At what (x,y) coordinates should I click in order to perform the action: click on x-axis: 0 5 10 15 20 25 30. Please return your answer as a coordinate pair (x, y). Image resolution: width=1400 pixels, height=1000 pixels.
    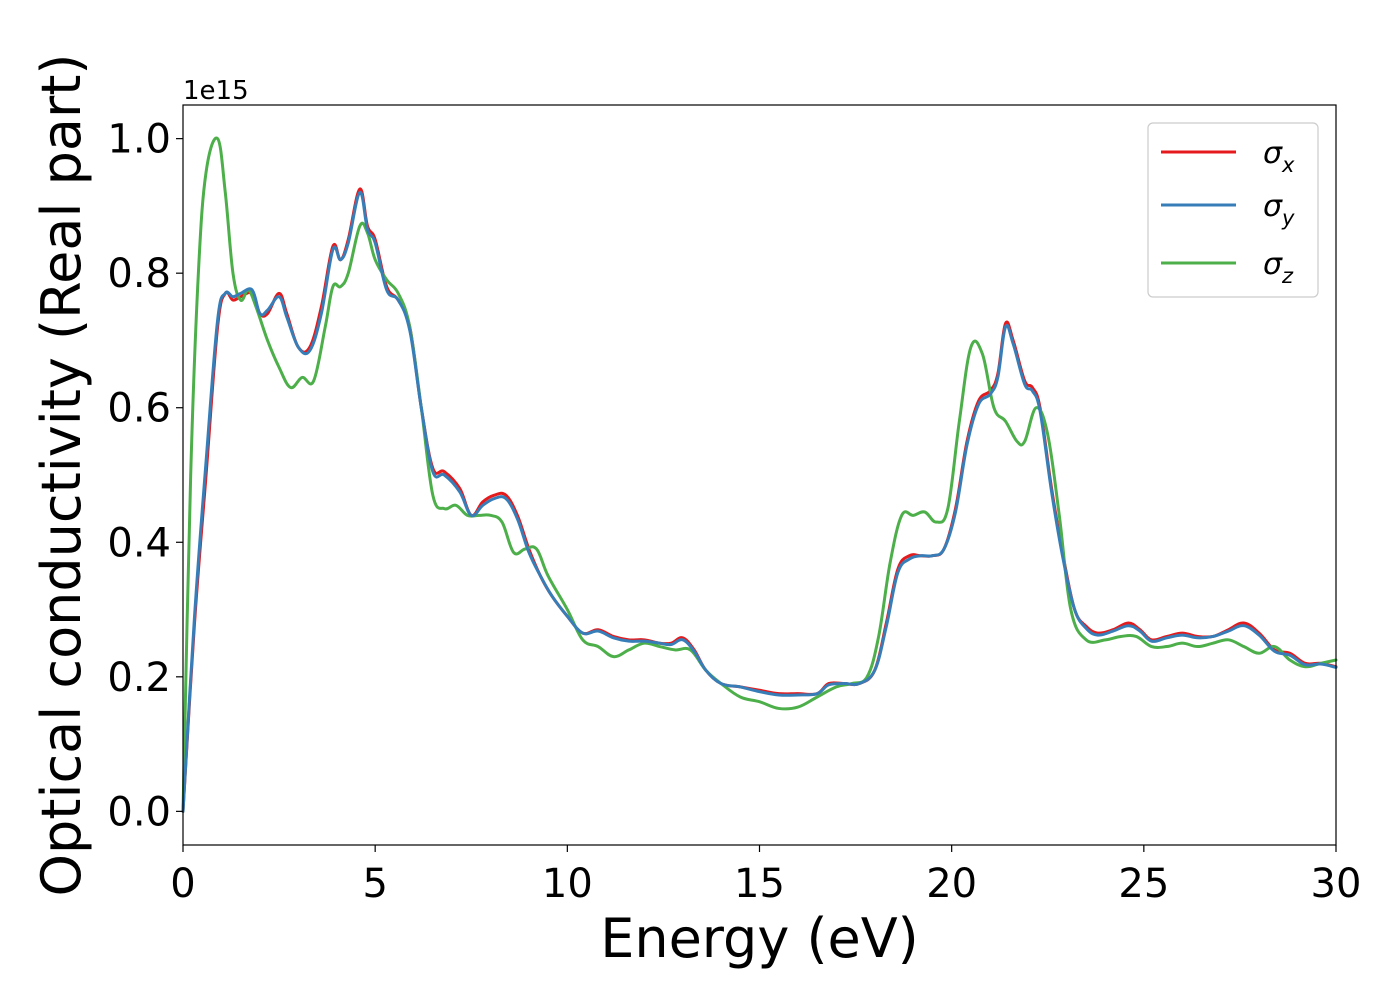
    Looking at the image, I should click on (765, 876).